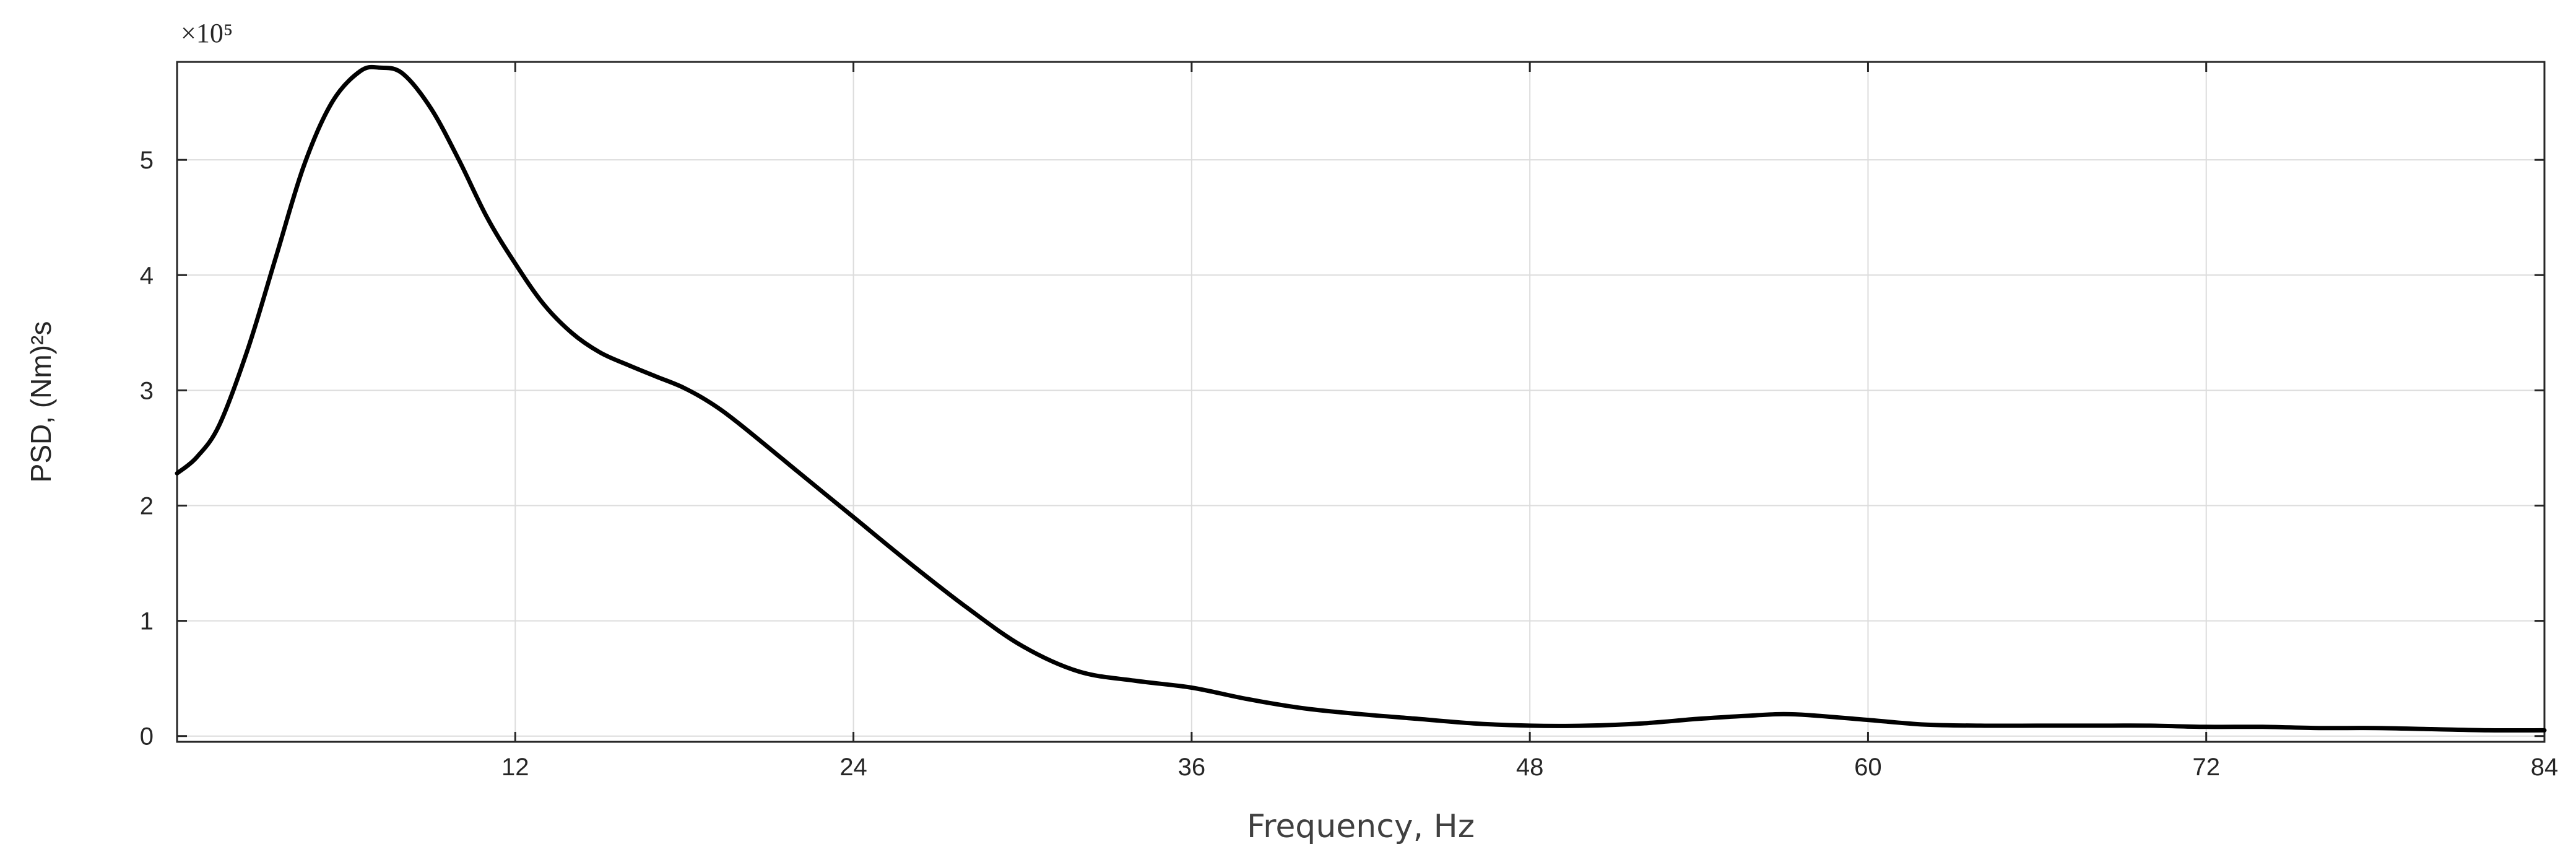 The width and height of the screenshot is (2576, 857). Describe the element at coordinates (147, 736) in the screenshot. I see `y-tick-label: 0` at that location.